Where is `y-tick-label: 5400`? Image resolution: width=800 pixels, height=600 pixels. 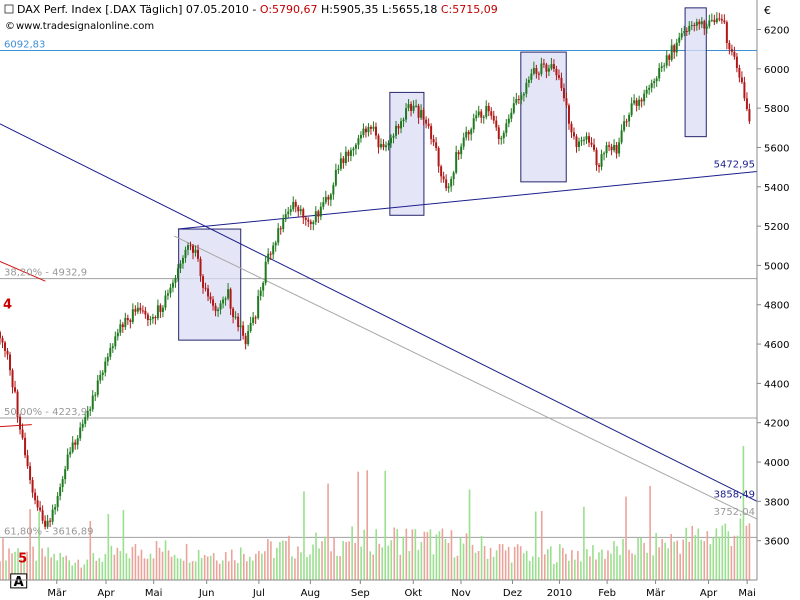
y-tick-label: 5400 is located at coordinates (776, 188).